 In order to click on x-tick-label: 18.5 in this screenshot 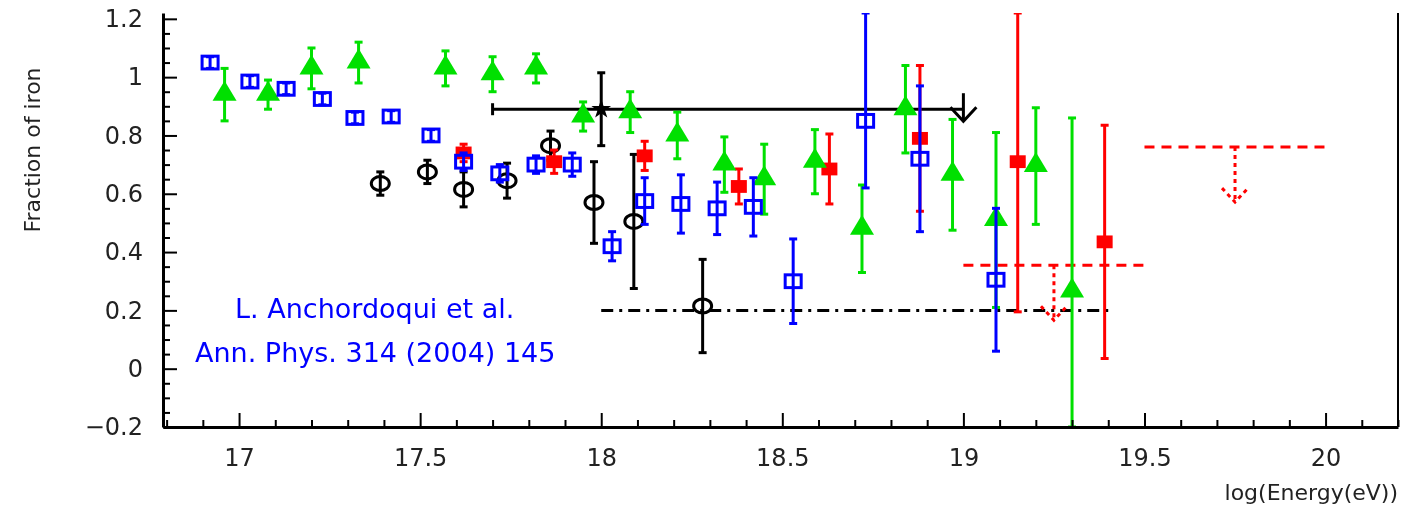, I will do `click(783, 458)`.